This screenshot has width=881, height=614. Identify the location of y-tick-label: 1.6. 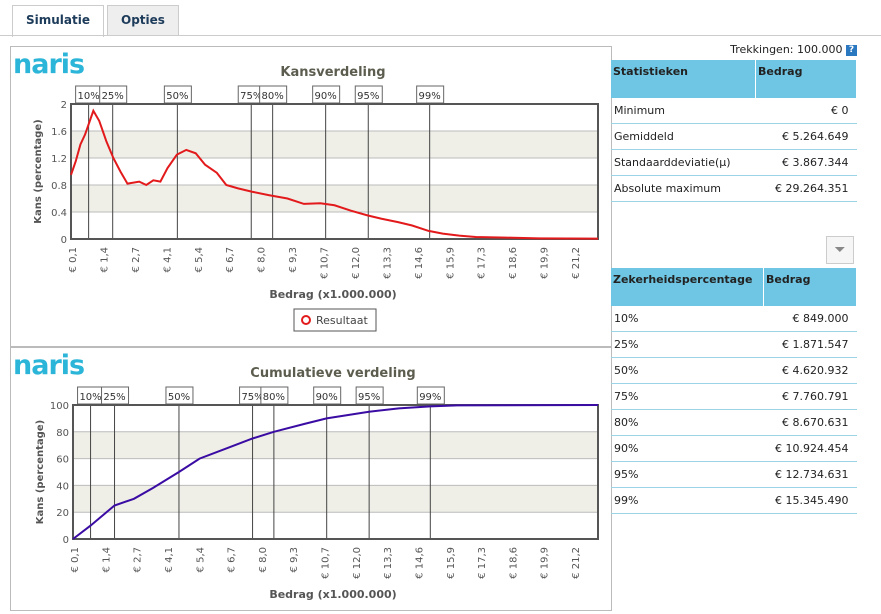
(59, 132).